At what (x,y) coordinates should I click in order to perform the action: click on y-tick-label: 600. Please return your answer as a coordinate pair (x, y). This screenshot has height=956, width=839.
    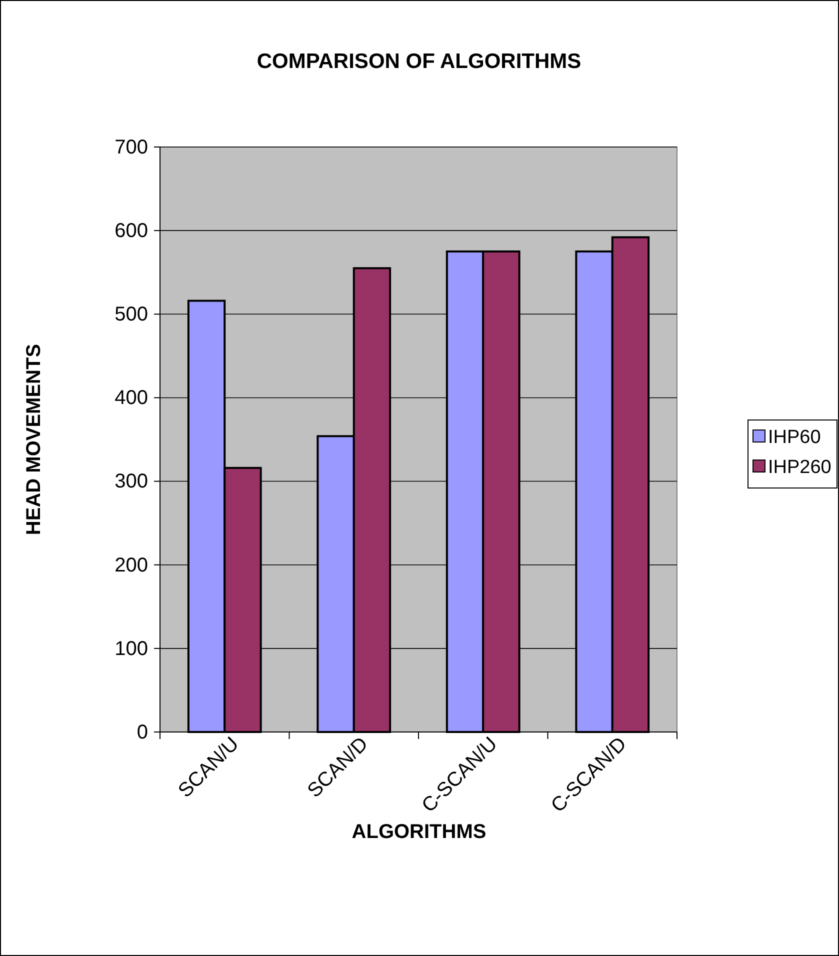
    Looking at the image, I should click on (131, 231).